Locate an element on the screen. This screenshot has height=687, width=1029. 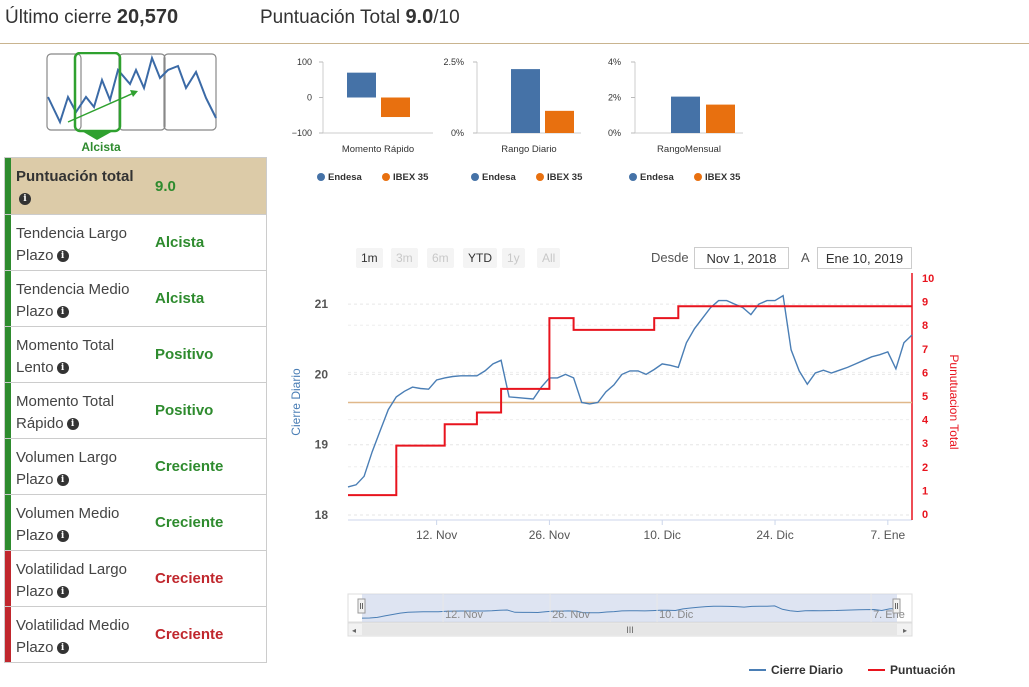
scroll-right-icon: ▸ is located at coordinates (905, 630).